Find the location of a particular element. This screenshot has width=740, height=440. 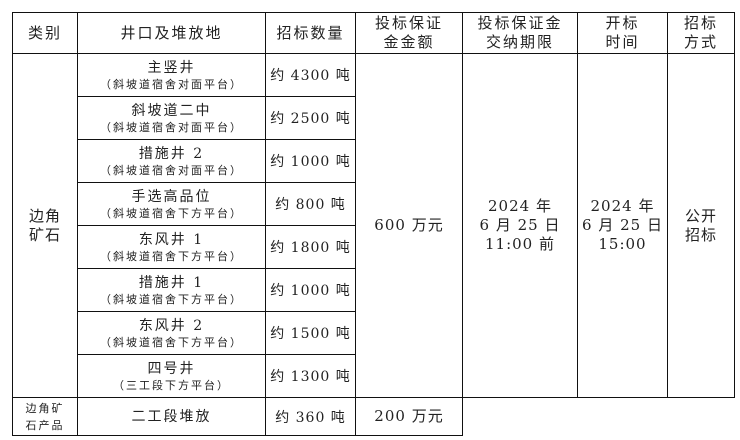

well-name: 主竖井 is located at coordinates (171, 67).